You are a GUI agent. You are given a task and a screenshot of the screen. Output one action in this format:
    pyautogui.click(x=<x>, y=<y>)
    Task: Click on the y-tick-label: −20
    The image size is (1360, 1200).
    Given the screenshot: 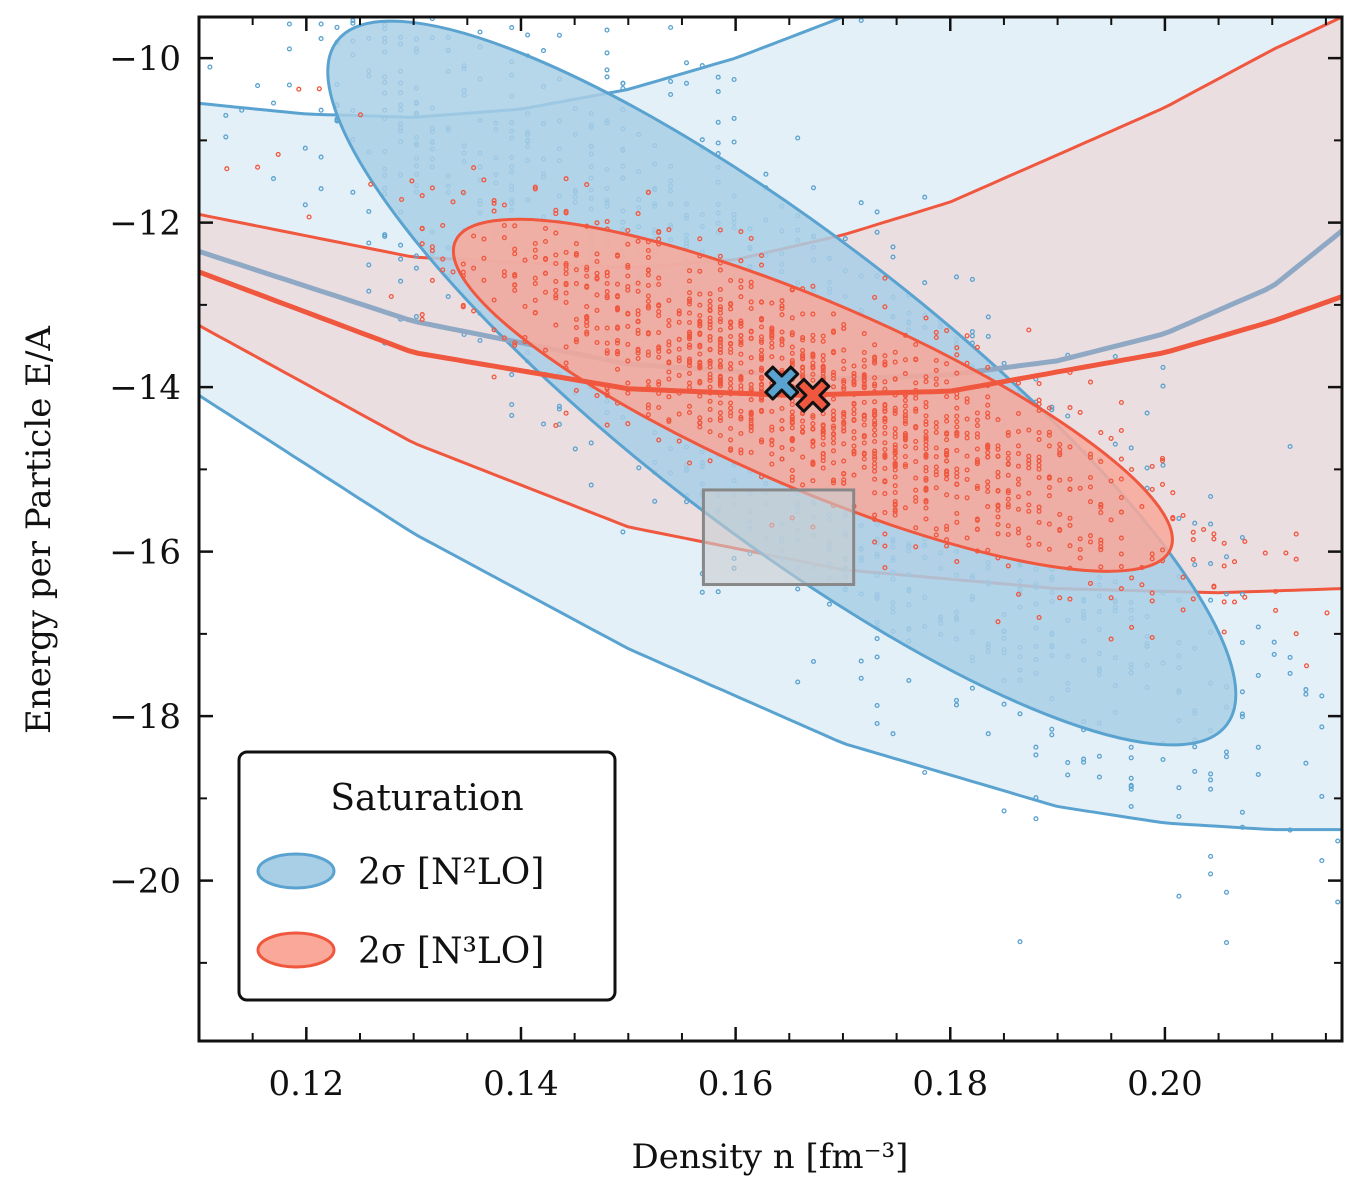 What is the action you would take?
    pyautogui.click(x=145, y=882)
    